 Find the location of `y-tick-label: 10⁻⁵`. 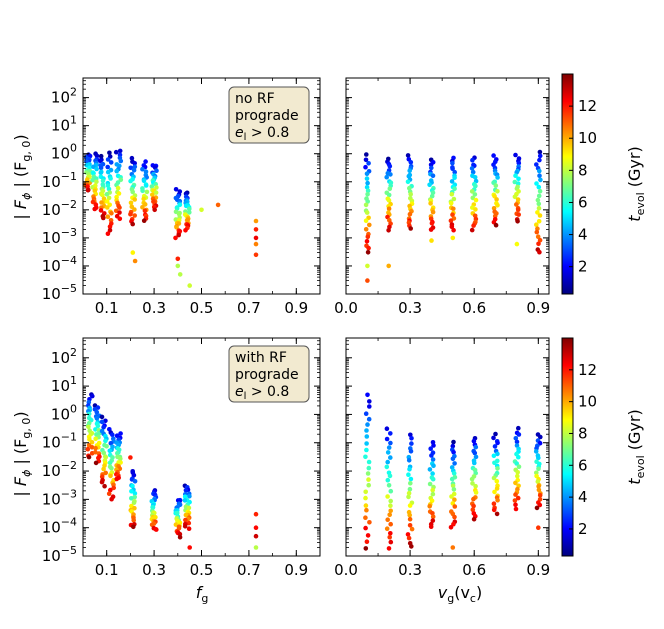

y-tick-label: 10⁻⁵ is located at coordinates (59, 292).